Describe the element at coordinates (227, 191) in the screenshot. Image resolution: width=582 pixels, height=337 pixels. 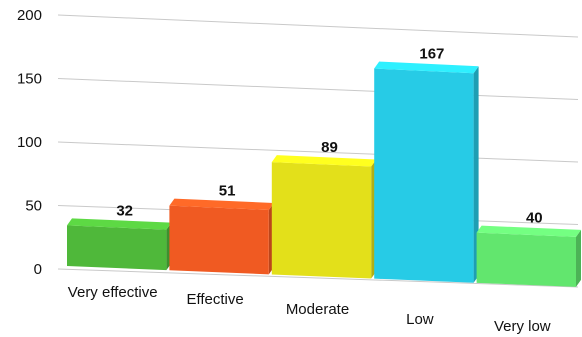
I see `data-label-effective: 51` at that location.